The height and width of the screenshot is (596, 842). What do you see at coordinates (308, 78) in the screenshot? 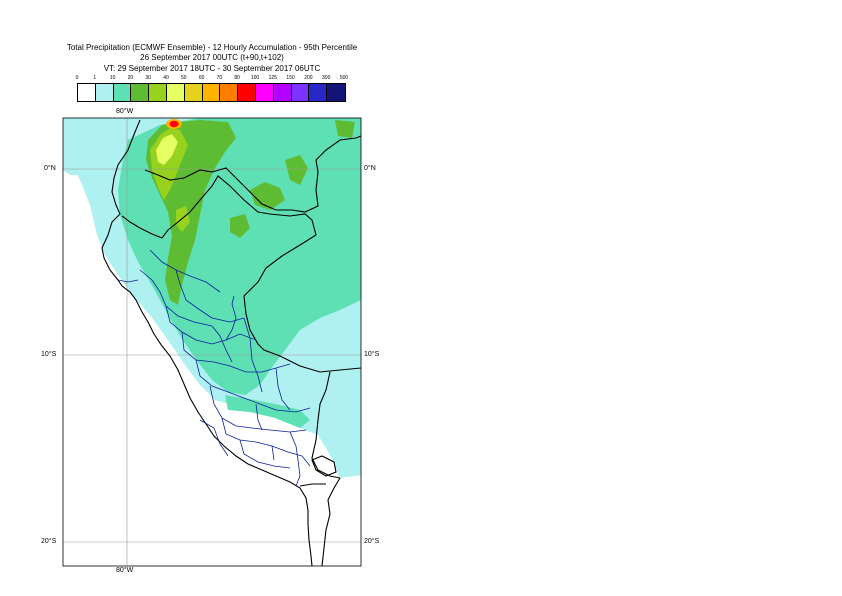
I see `legend-label-13: 200` at bounding box center [308, 78].